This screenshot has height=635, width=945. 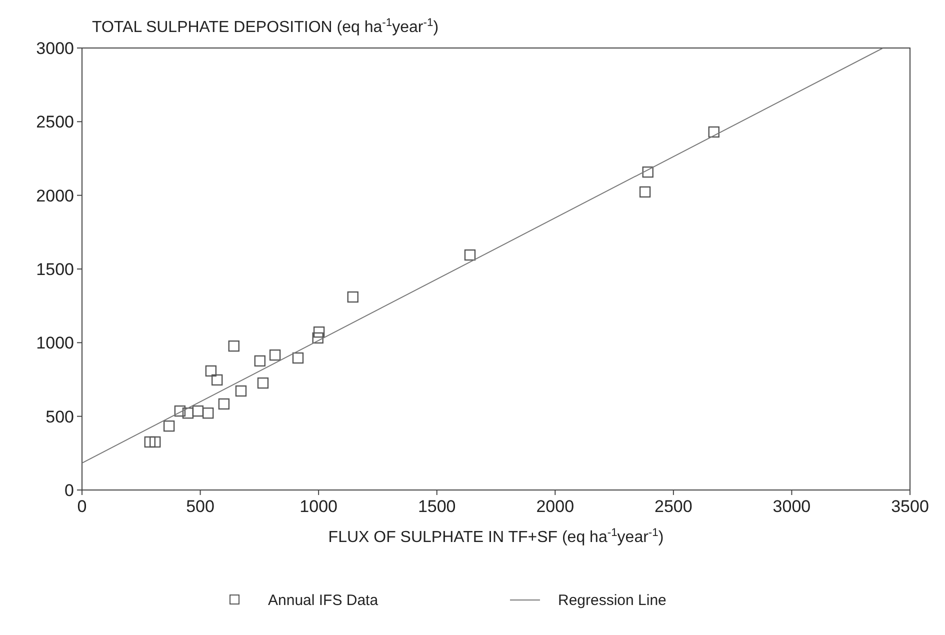 I want to click on x-tick-label: 2500, so click(x=673, y=506).